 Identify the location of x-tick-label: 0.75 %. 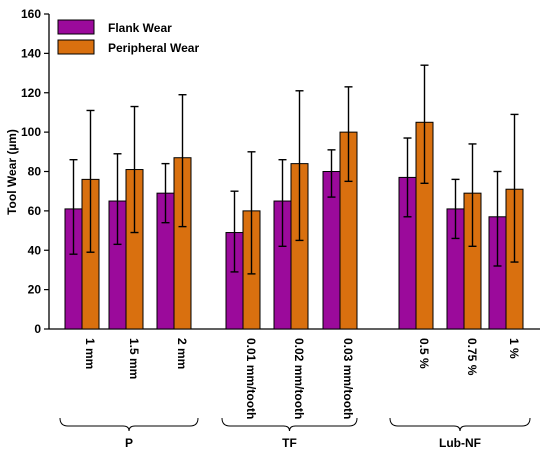
(472, 357).